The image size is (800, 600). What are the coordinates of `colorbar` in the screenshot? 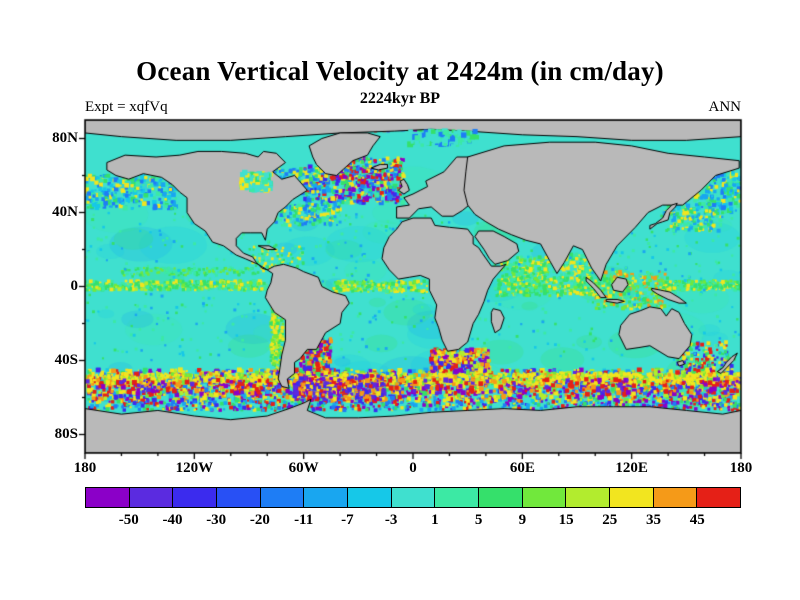 It's located at (413, 497).